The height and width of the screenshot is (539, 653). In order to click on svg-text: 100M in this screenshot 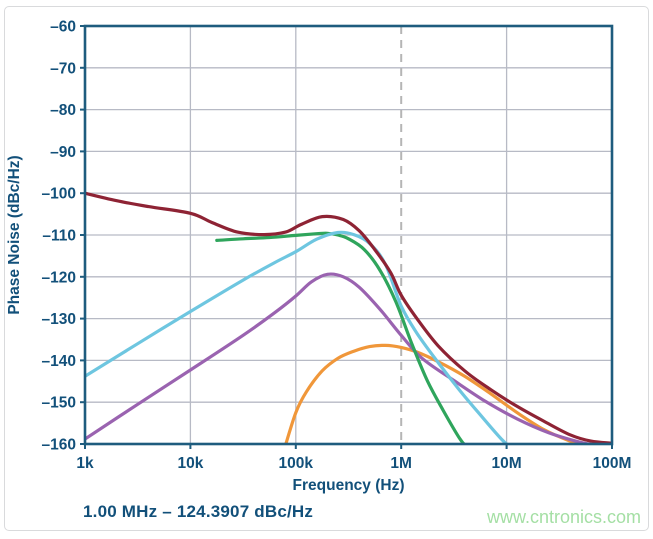, I will do `click(612, 463)`.